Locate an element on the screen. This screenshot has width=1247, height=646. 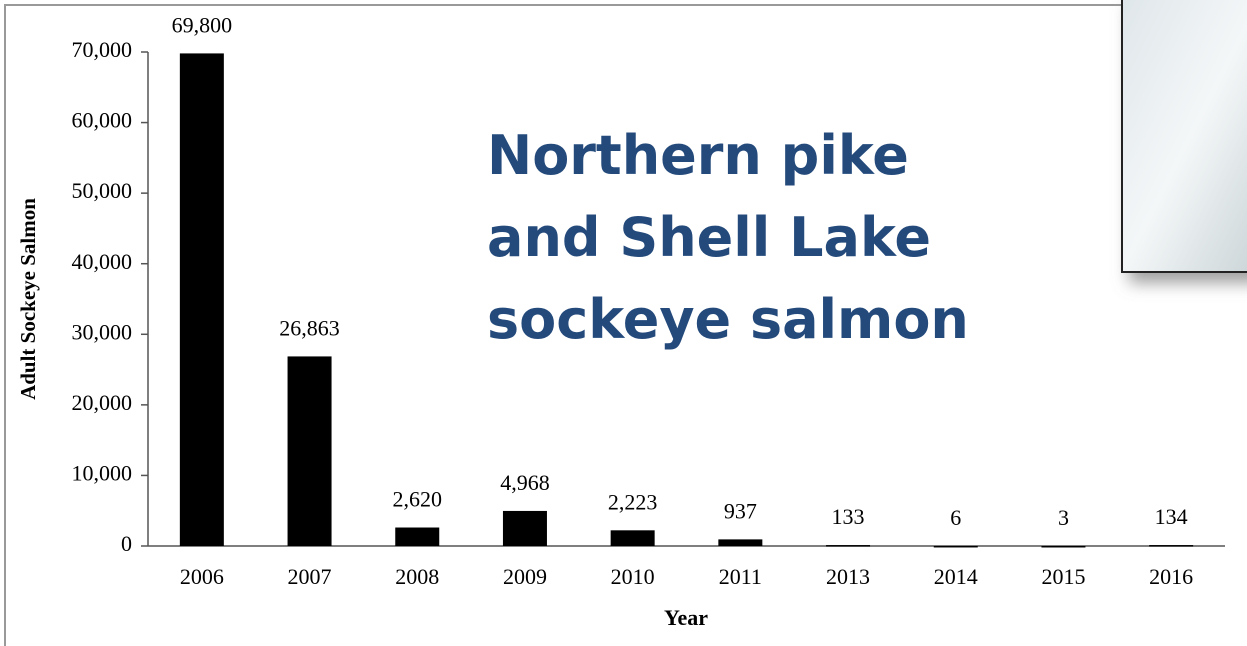
y-tick-label: 0 is located at coordinates (126, 543).